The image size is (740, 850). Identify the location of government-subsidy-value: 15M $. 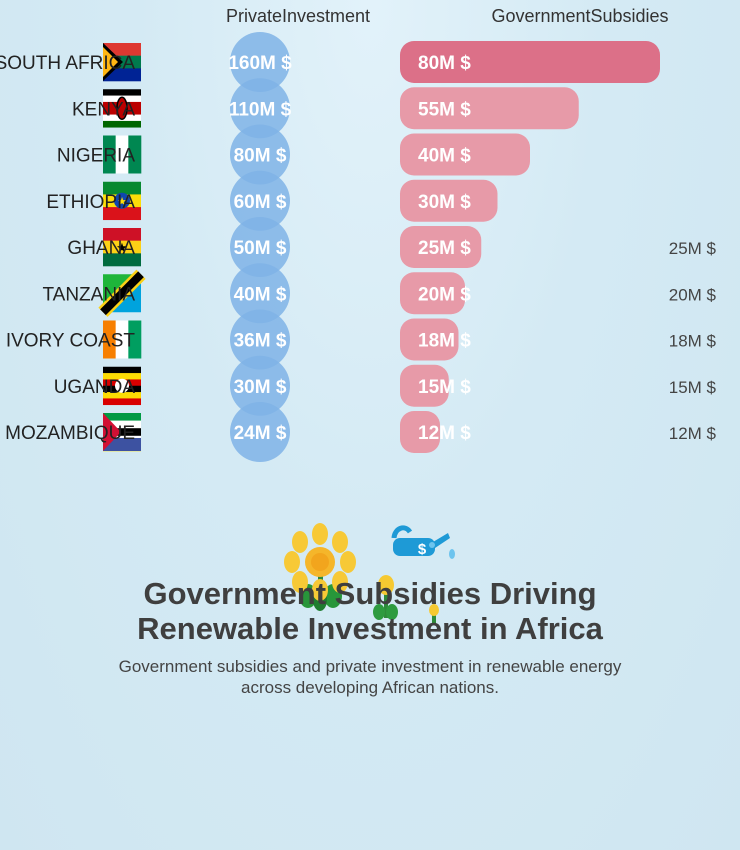
(444, 387).